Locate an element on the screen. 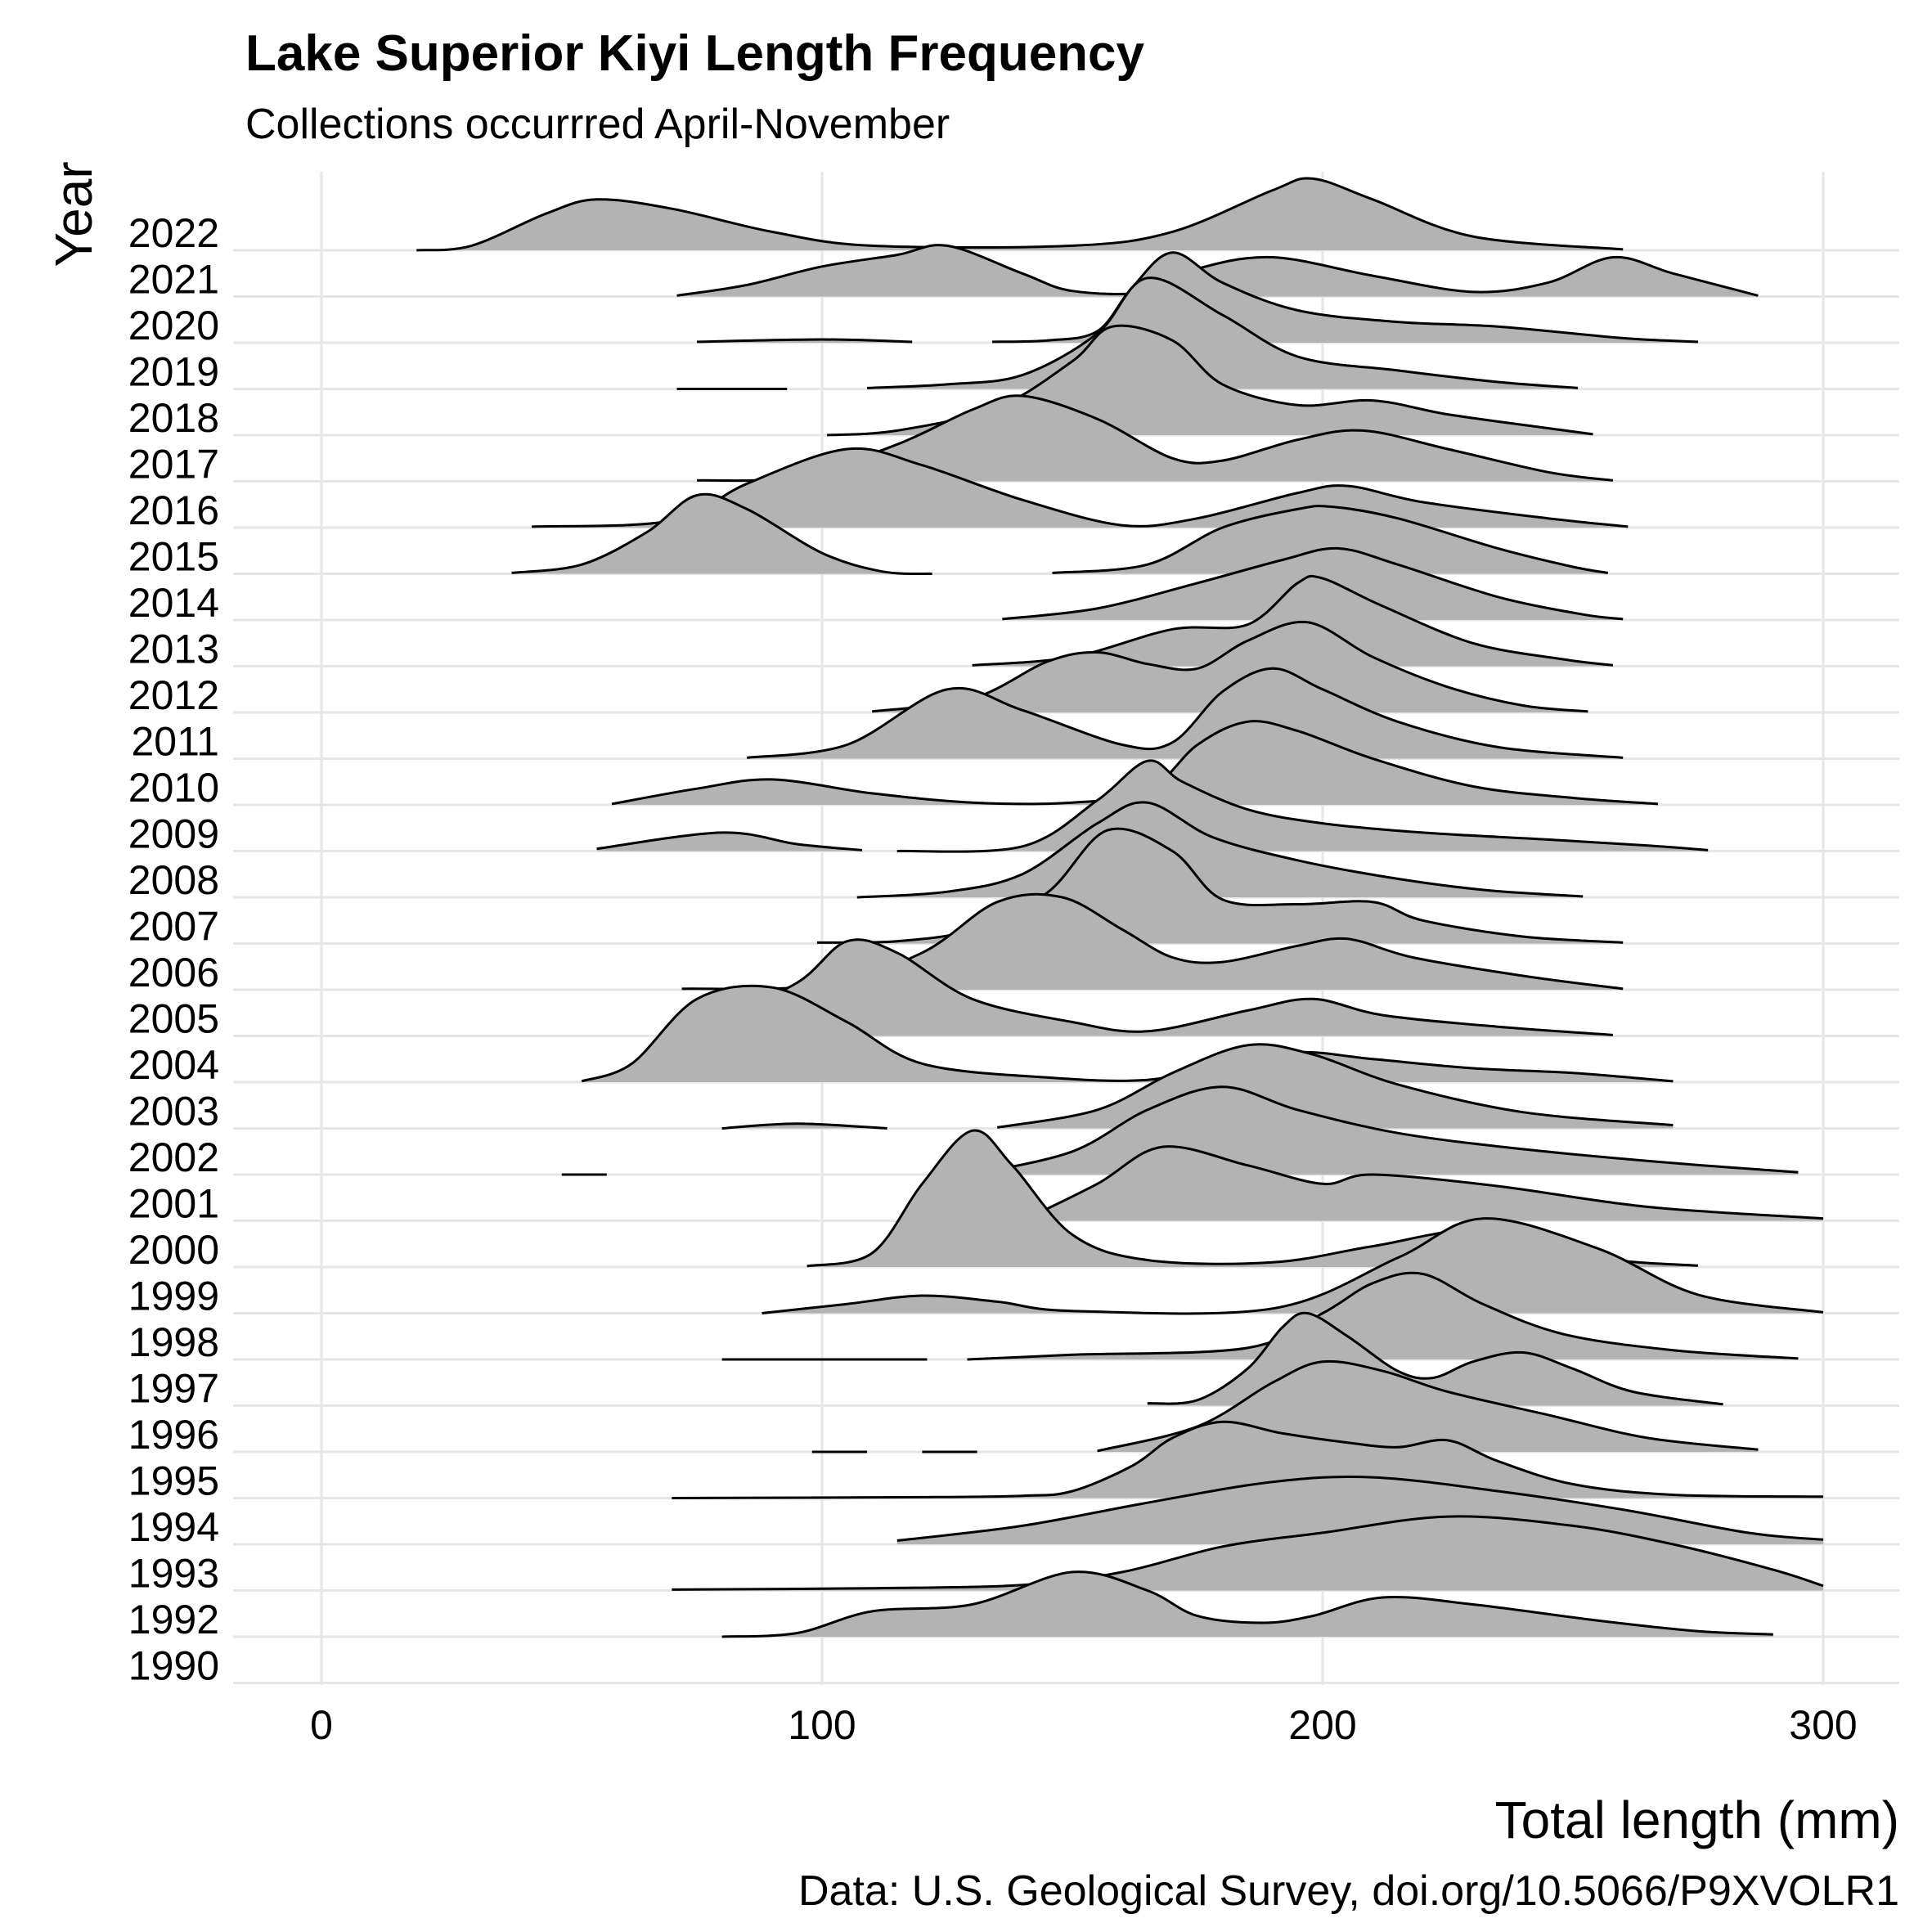 This screenshot has width=1932, height=1932. ridge-2019 is located at coordinates (1127, 333).